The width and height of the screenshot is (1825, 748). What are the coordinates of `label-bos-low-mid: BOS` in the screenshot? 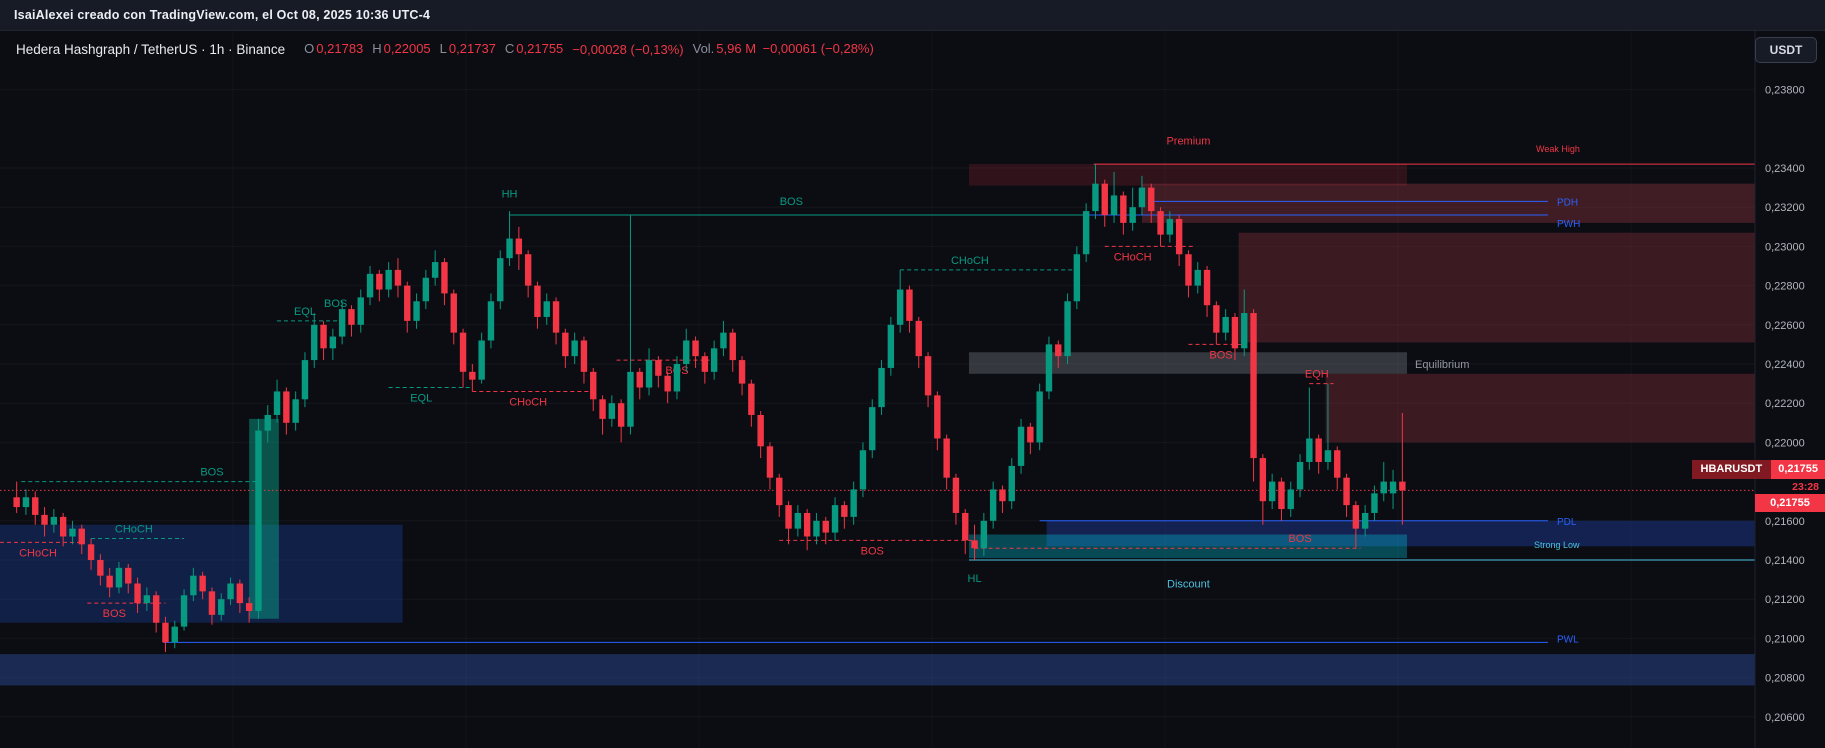 It's located at (872, 551).